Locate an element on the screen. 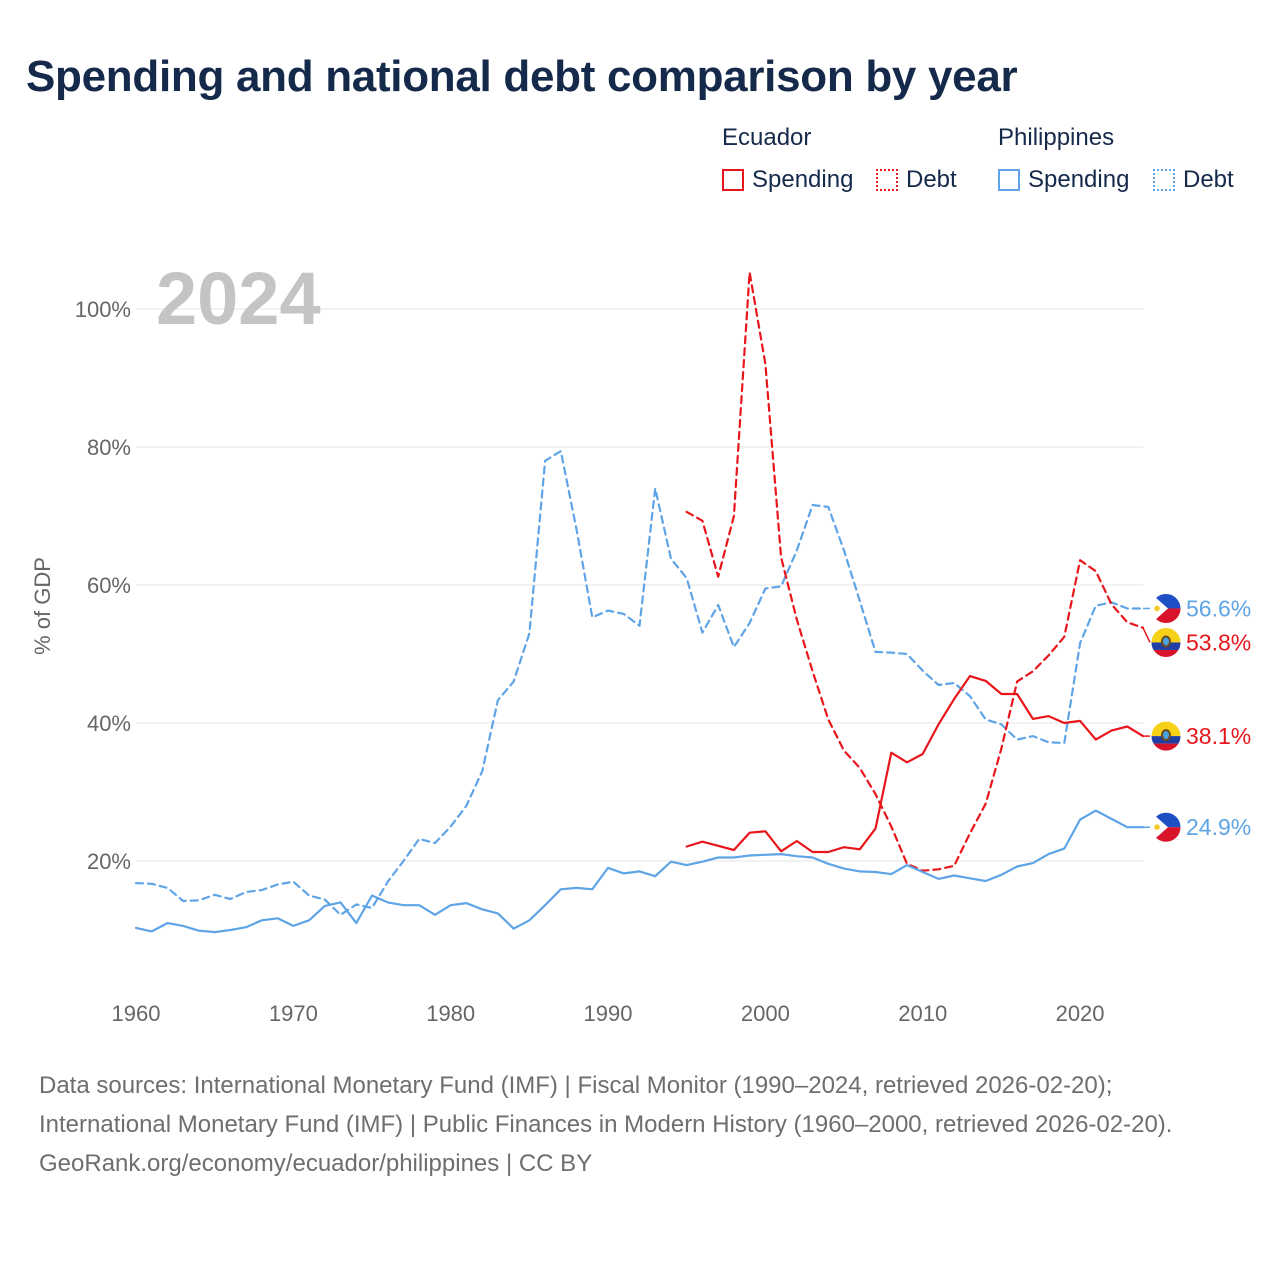  end-value-label: 53.8% is located at coordinates (1218, 642).